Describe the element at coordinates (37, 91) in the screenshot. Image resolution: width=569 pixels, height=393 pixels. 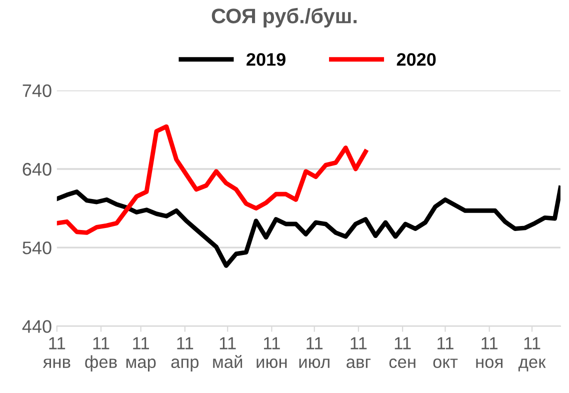
I see `y-tick-label: 740` at that location.